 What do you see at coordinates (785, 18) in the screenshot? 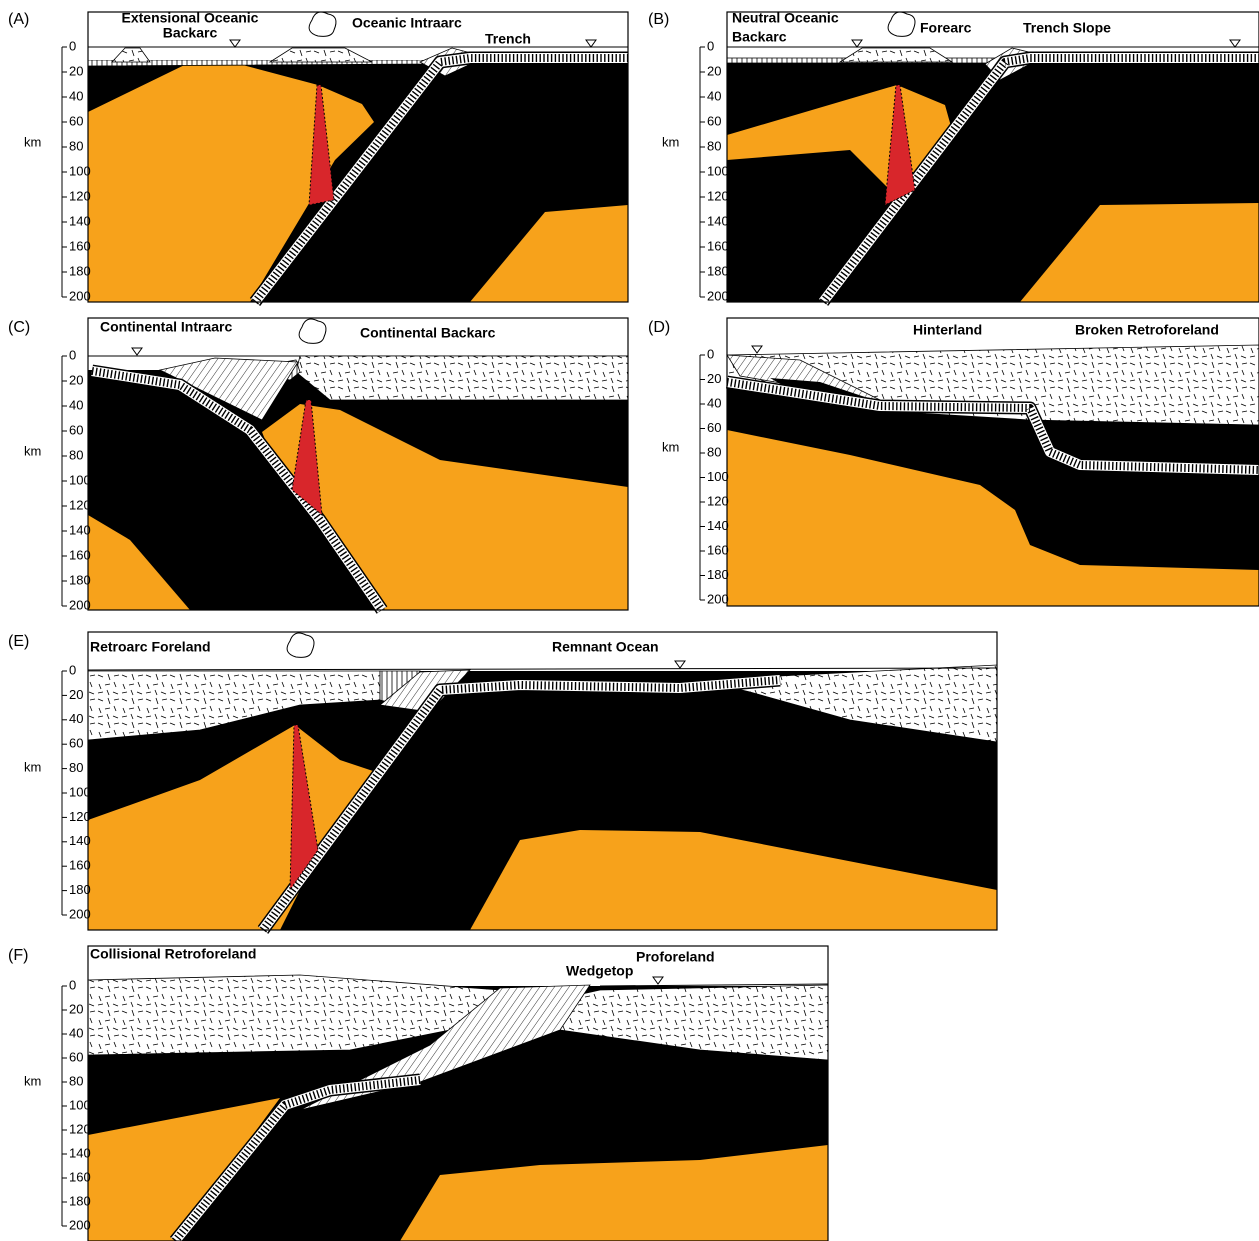
I see `setting-label: Neutral Oceanic` at bounding box center [785, 18].